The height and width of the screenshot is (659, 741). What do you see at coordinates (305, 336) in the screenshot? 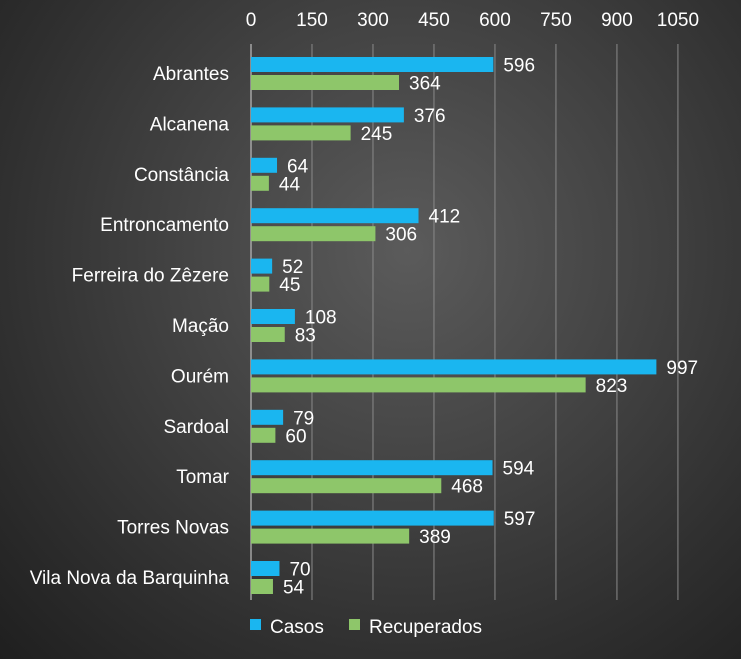
I see `data-label-recuperados-ma-o: 83` at bounding box center [305, 336].